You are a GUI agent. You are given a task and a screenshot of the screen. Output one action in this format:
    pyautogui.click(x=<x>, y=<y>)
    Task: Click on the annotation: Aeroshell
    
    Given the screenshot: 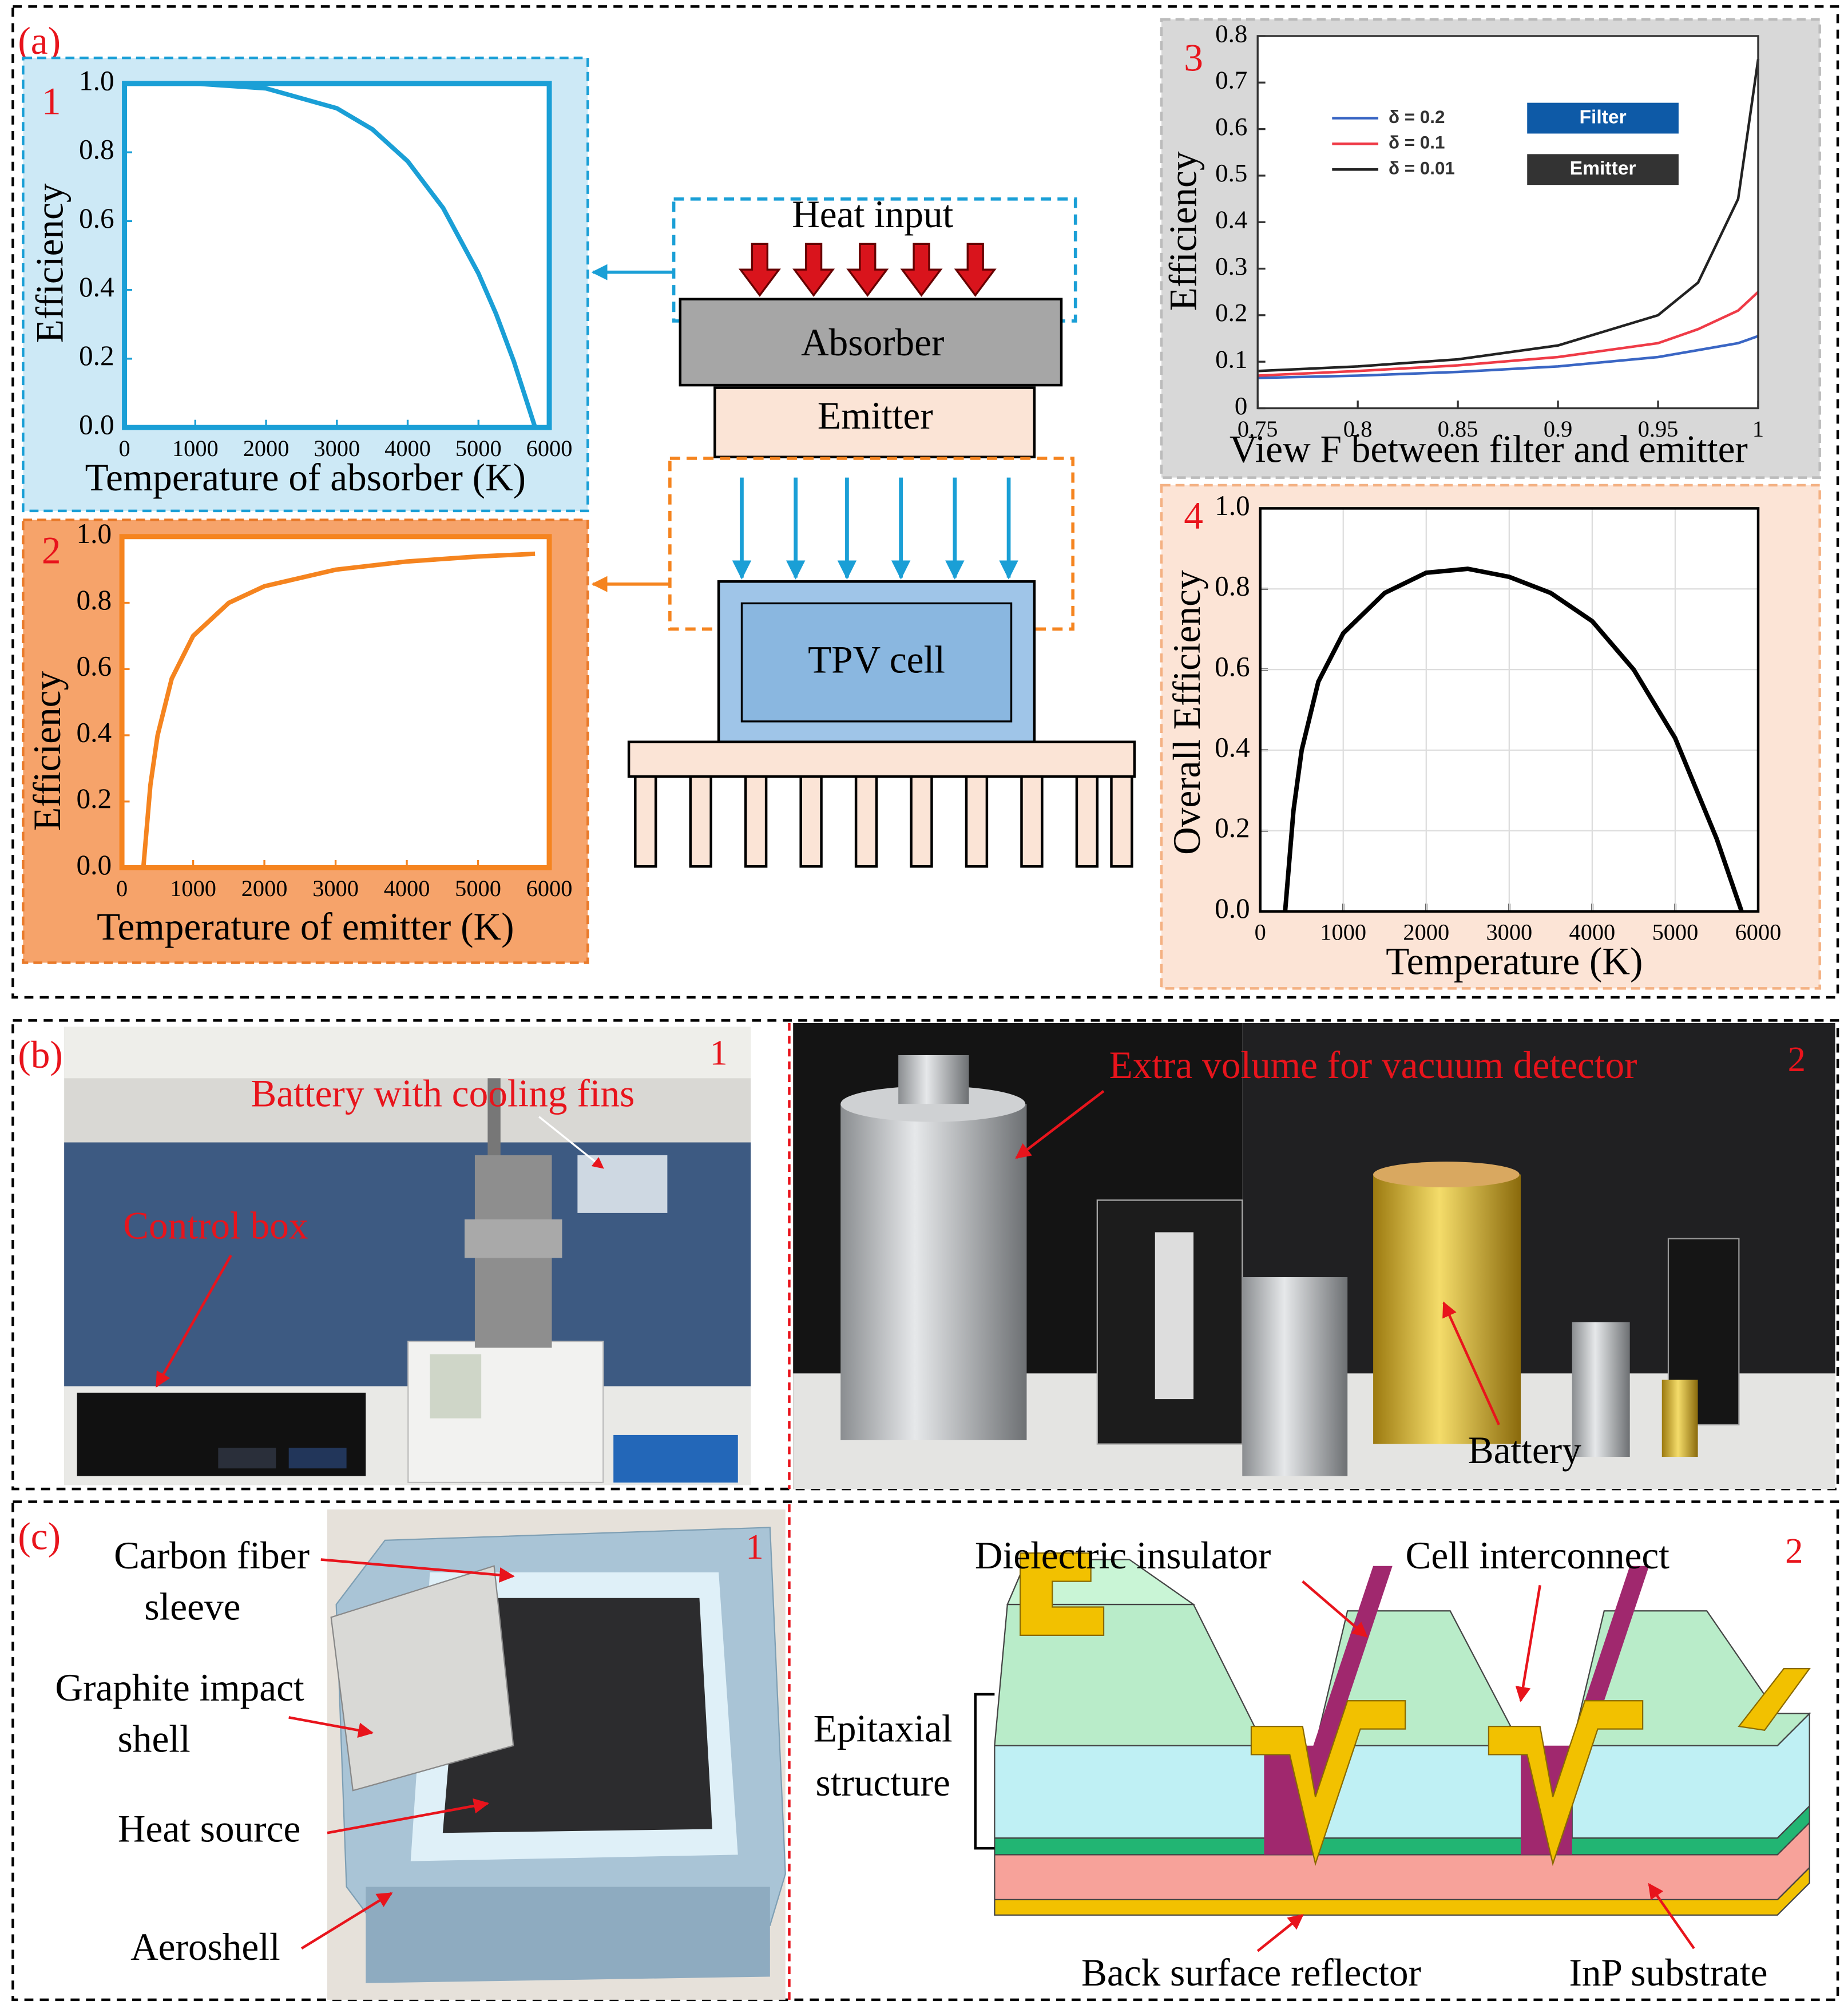 What is the action you would take?
    pyautogui.click(x=205, y=1946)
    